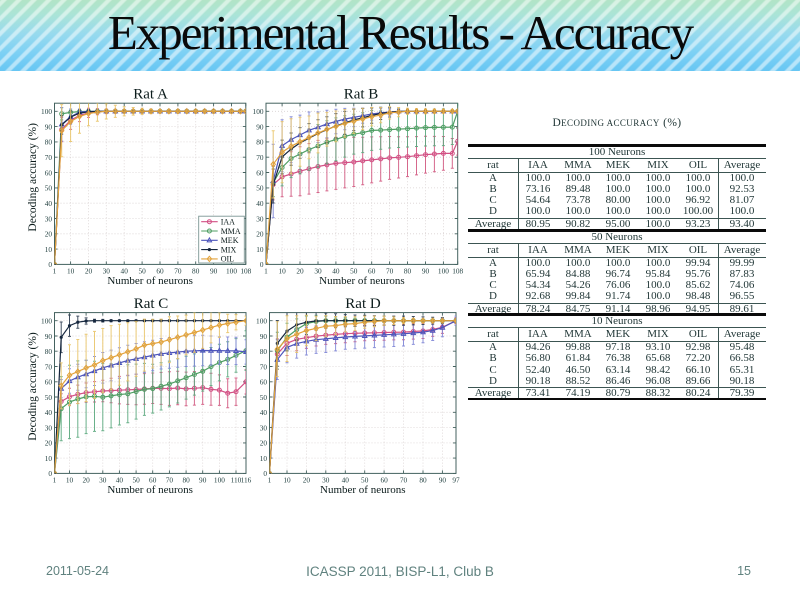  Describe the element at coordinates (363, 304) in the screenshot. I see `svg-text: Rat D` at that location.